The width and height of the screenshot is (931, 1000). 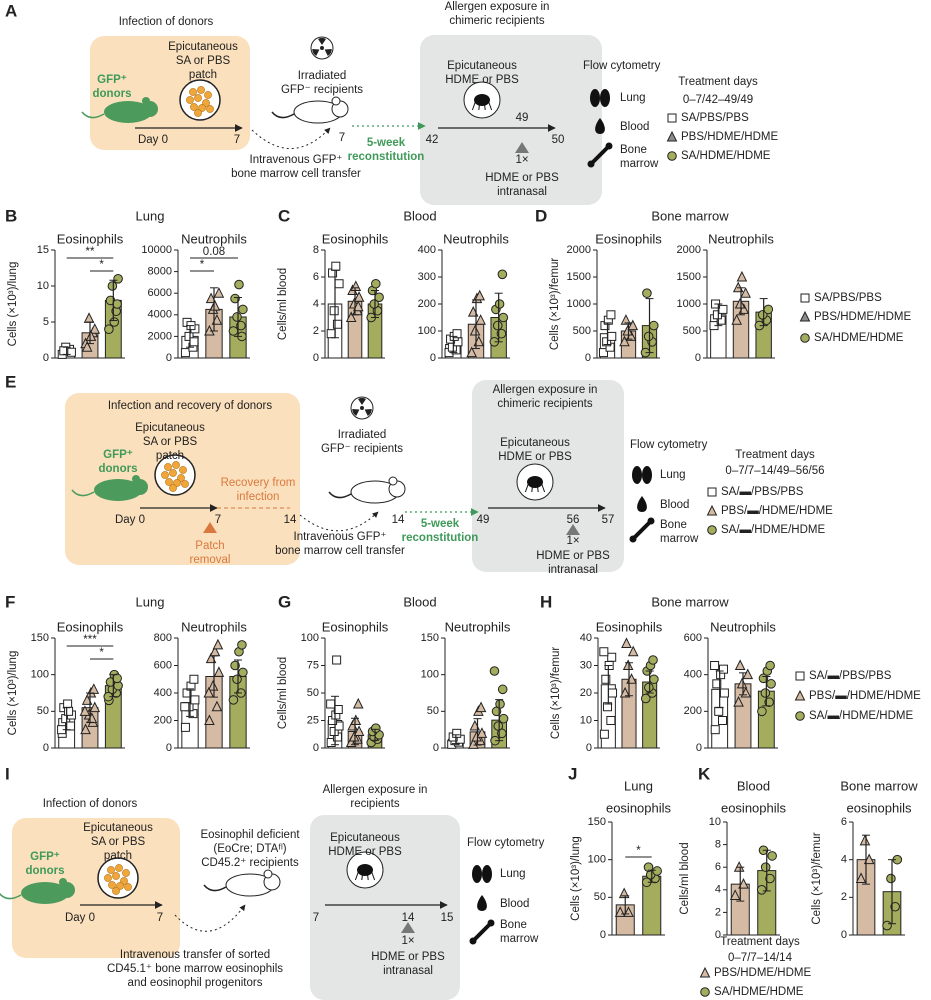 What do you see at coordinates (316, 250) in the screenshot?
I see `y-tick-label: 8` at bounding box center [316, 250].